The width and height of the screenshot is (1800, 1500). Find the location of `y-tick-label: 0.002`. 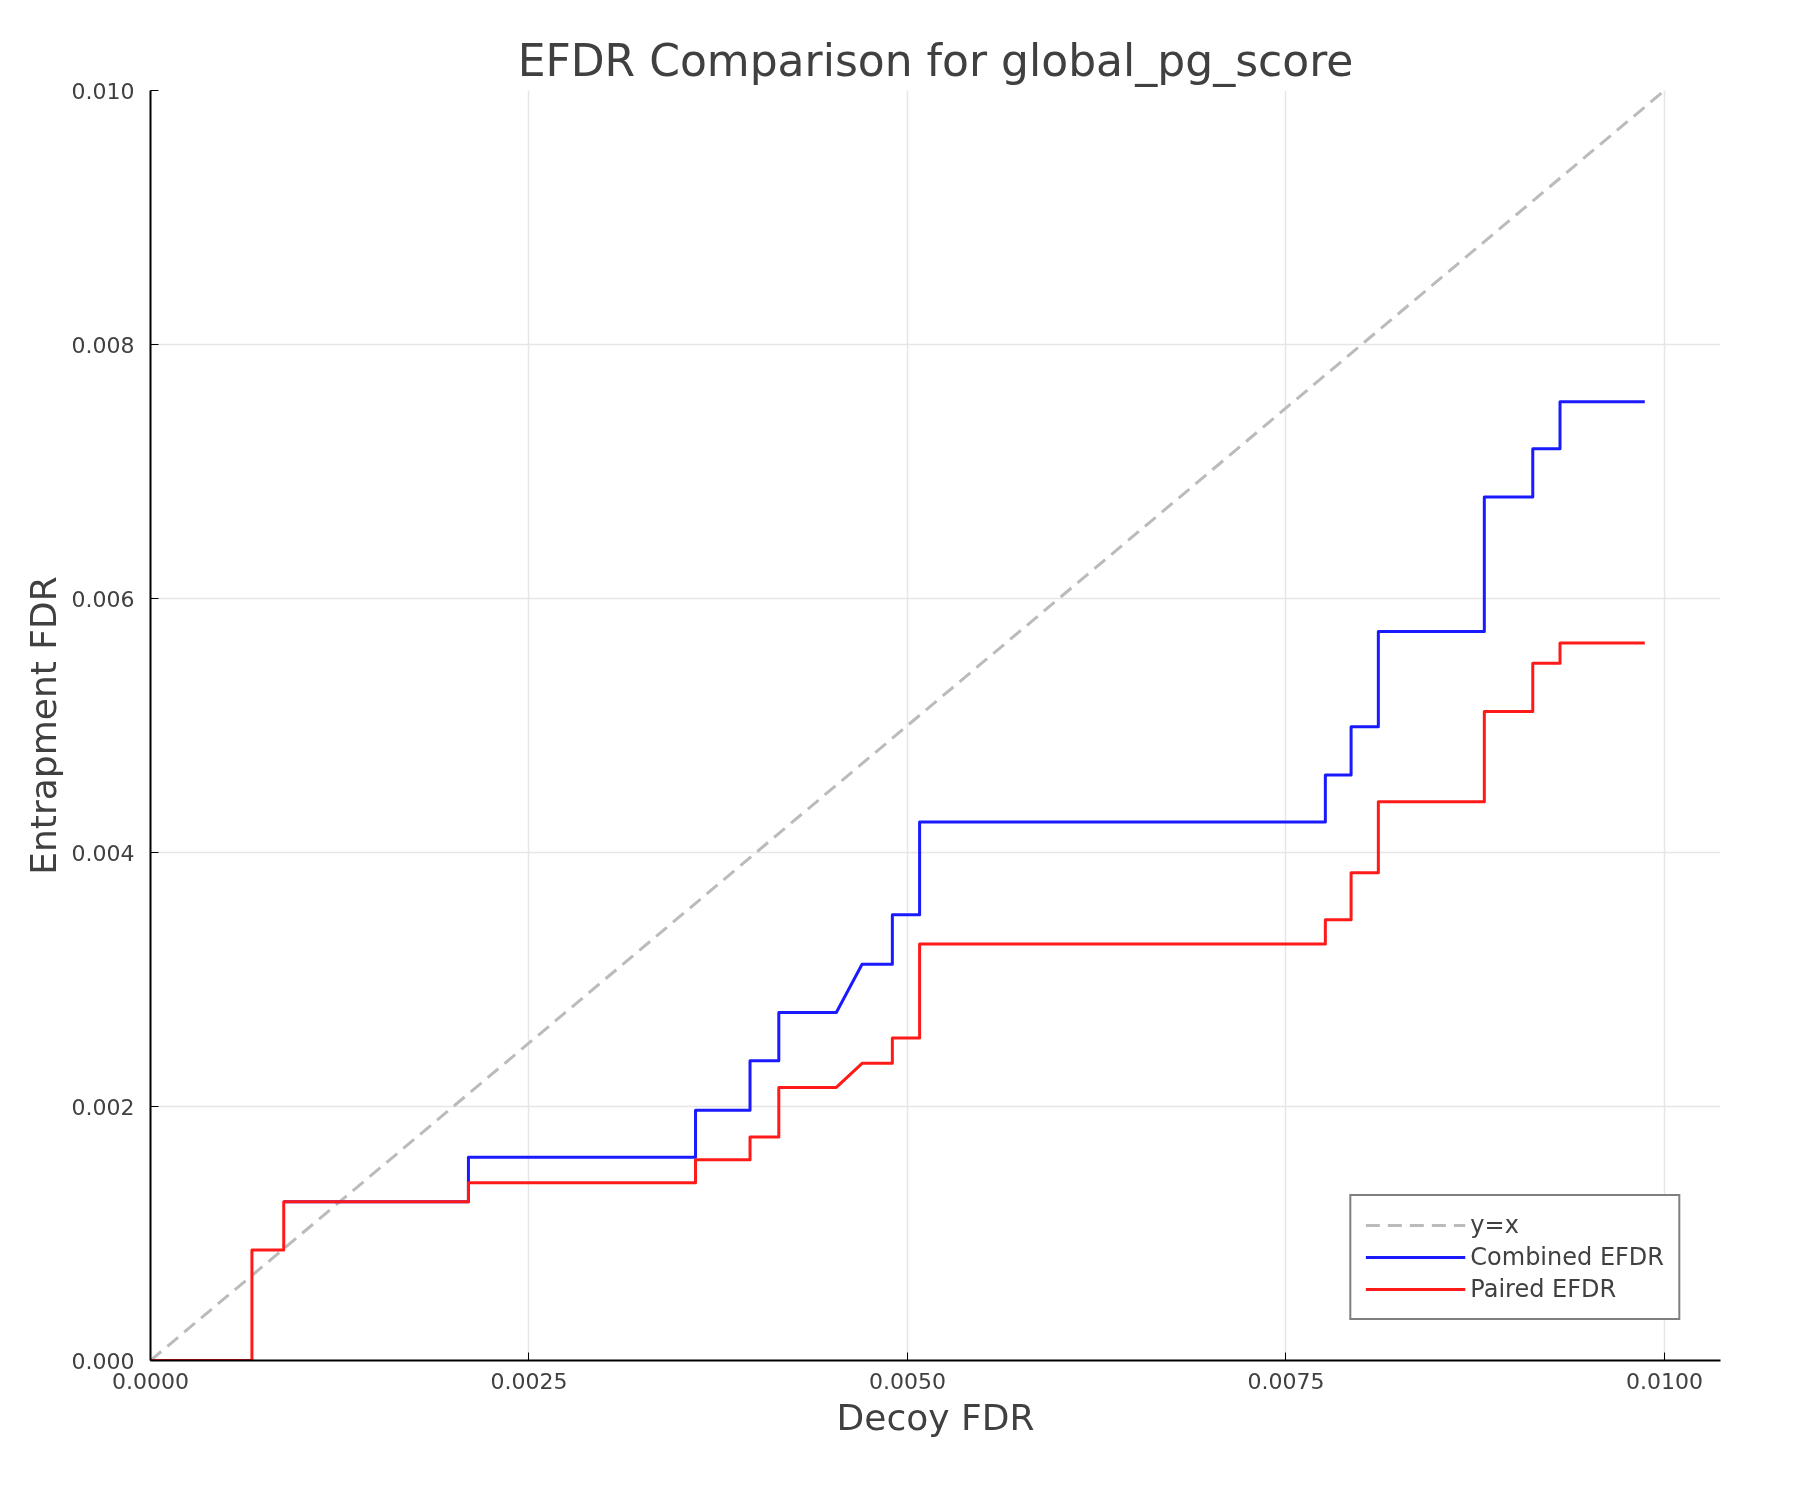

y-tick-label: 0.002 is located at coordinates (103, 1107).